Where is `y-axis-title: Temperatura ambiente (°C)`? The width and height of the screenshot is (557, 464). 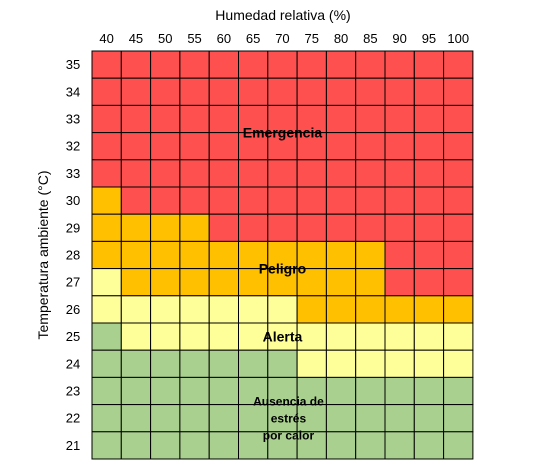
y-axis-title: Temperatura ambiente (°C) is located at coordinates (43, 255).